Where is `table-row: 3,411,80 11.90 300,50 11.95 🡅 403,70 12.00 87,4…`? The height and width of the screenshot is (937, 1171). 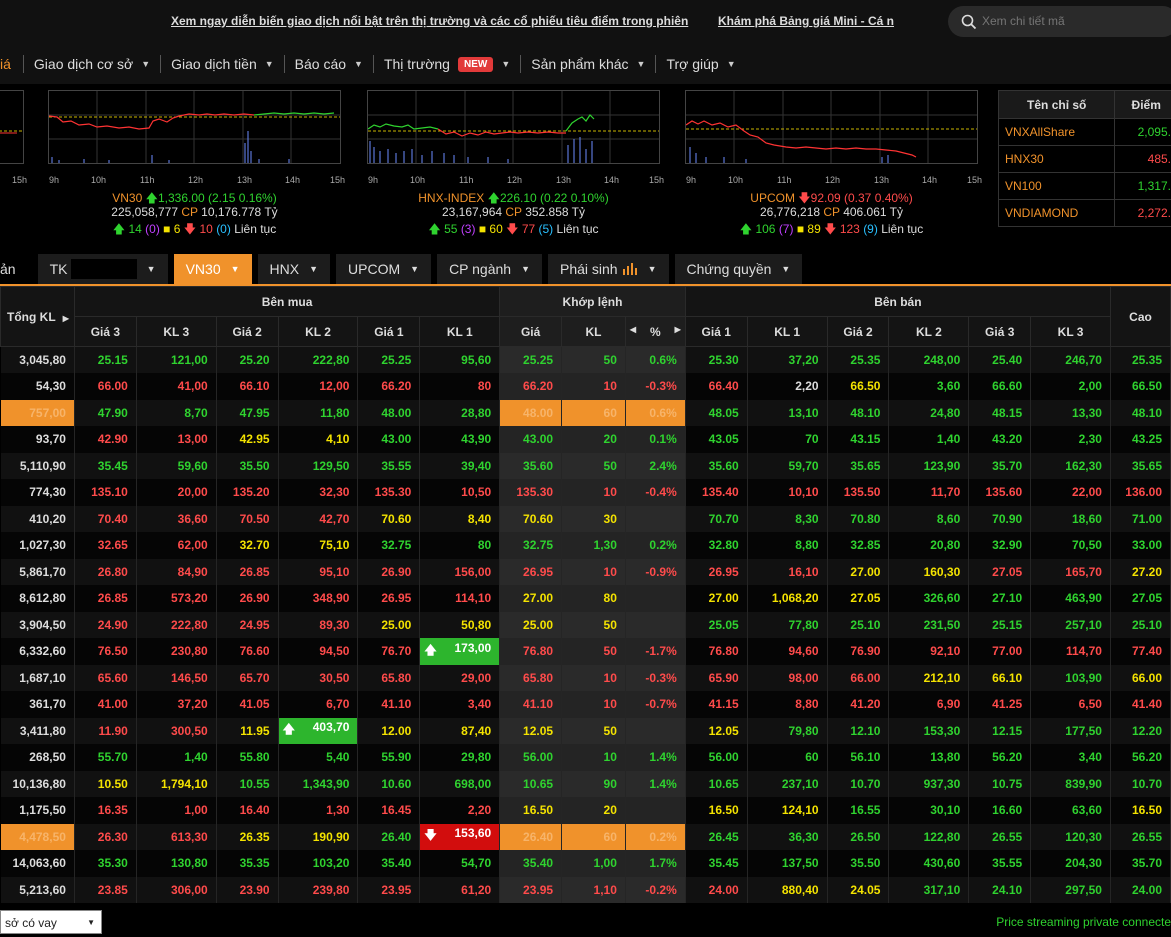 table-row: 3,411,80 11.90 300,50 11.95 🡅 403,70 12.00 87,4… is located at coordinates (585, 730).